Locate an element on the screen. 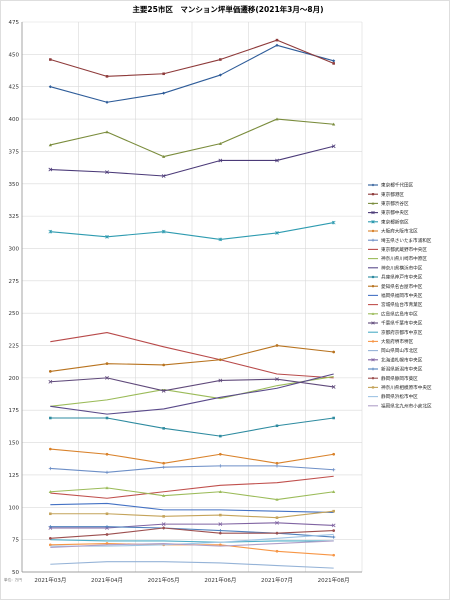 The image size is (450, 600). x-tick-label: 2021年07月 is located at coordinates (277, 580).